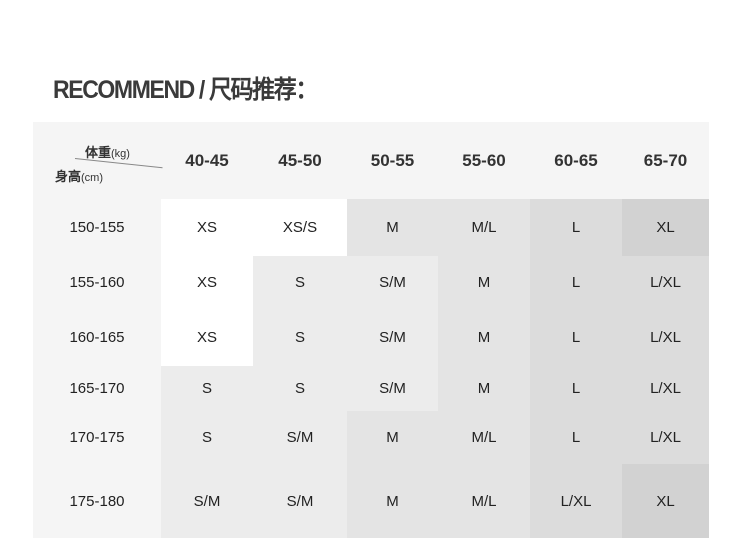 The width and height of the screenshot is (750, 538). What do you see at coordinates (97, 282) in the screenshot?
I see `height-row-label: 155-160` at bounding box center [97, 282].